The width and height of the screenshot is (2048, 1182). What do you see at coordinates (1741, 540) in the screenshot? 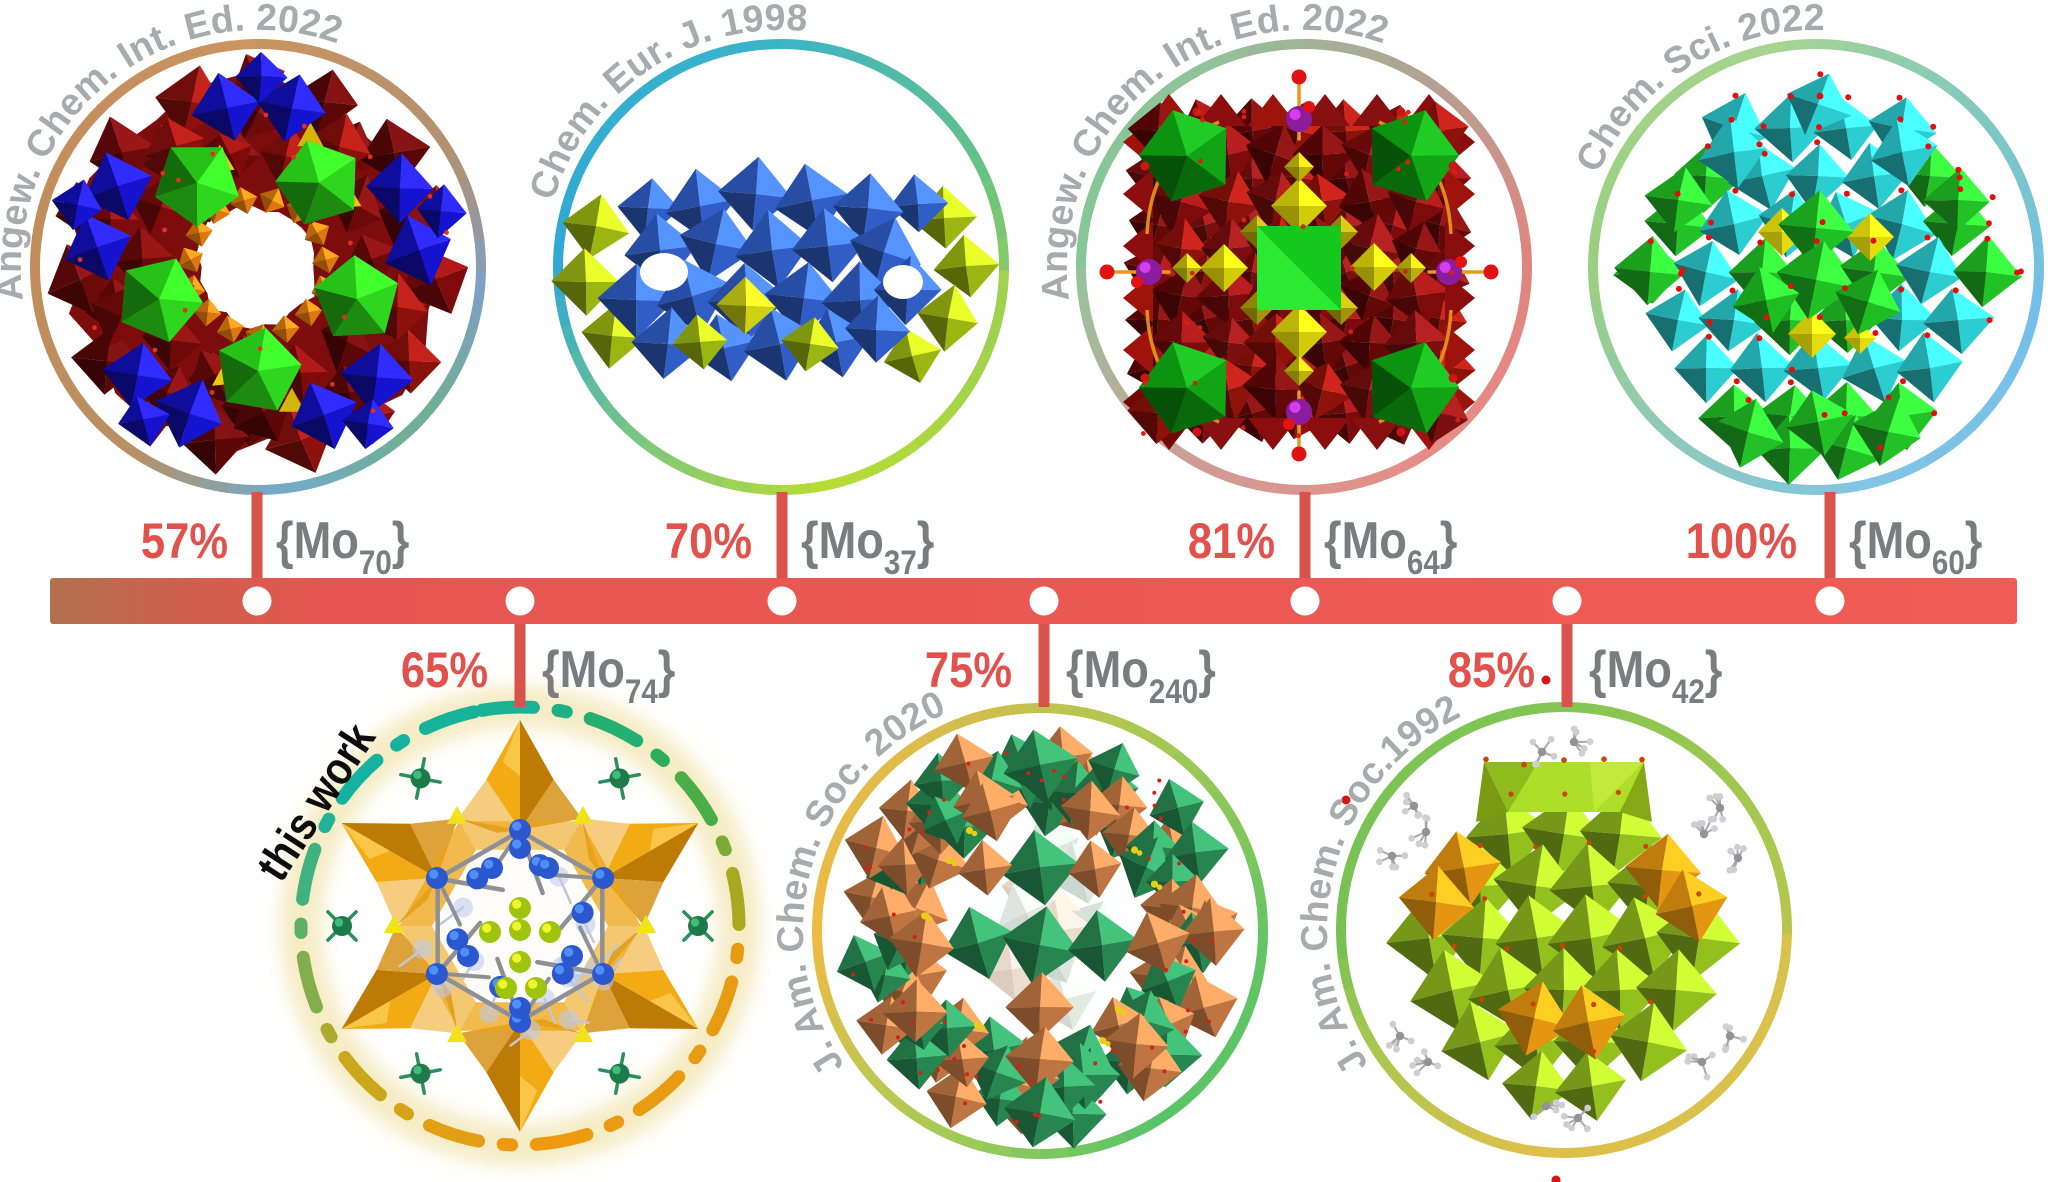
I see `svg-text: 100%` at bounding box center [1741, 540].